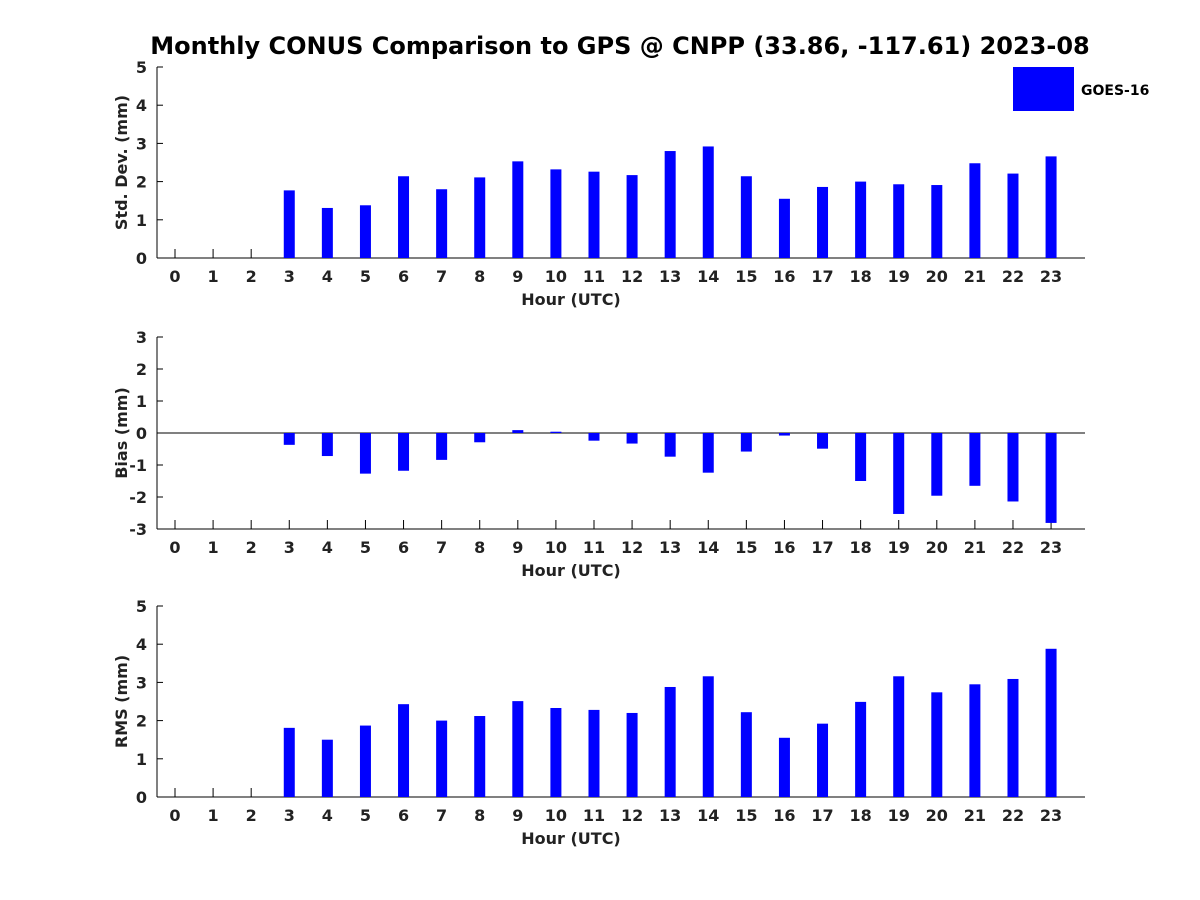  Describe the element at coordinates (822, 547) in the screenshot. I see `x-tick-label: 17` at that location.